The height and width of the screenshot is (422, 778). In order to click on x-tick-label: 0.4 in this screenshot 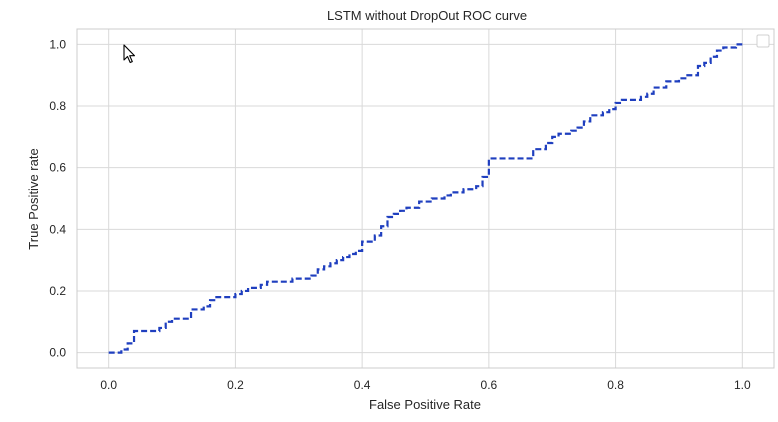, I will do `click(362, 385)`.